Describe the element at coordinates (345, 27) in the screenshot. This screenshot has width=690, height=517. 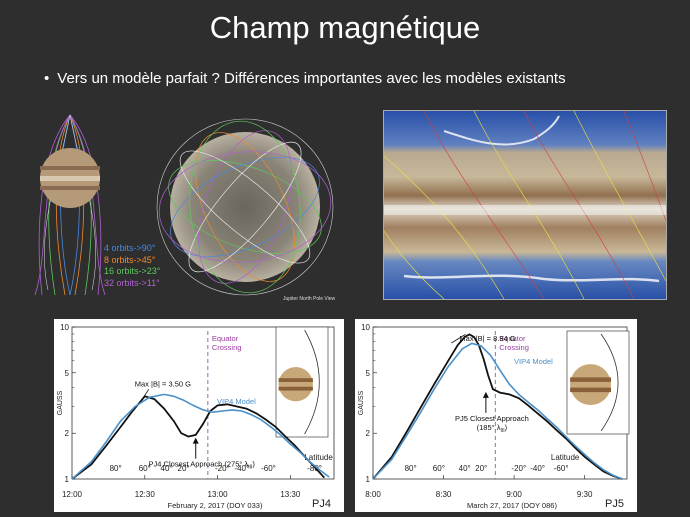
I see `slide-title: Champ magnétique` at that location.